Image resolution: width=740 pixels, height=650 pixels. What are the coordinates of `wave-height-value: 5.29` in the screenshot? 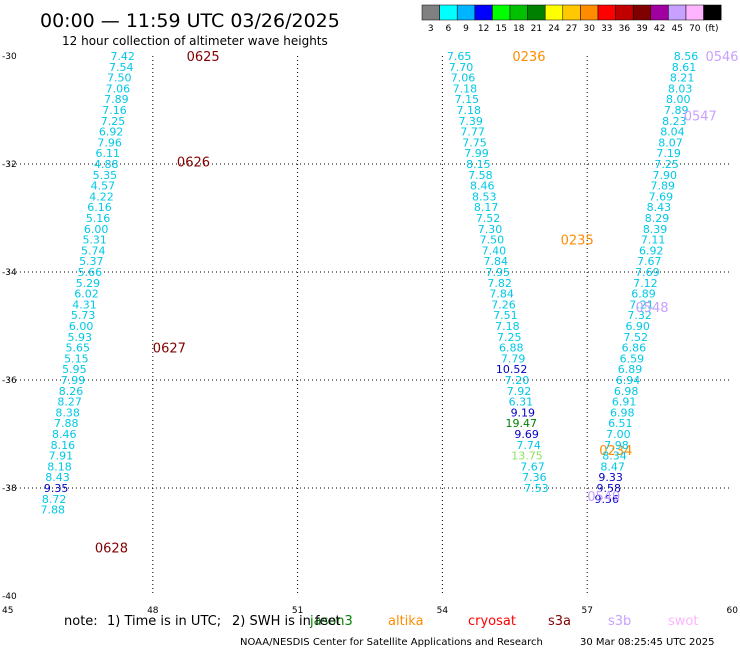 It's located at (88, 283).